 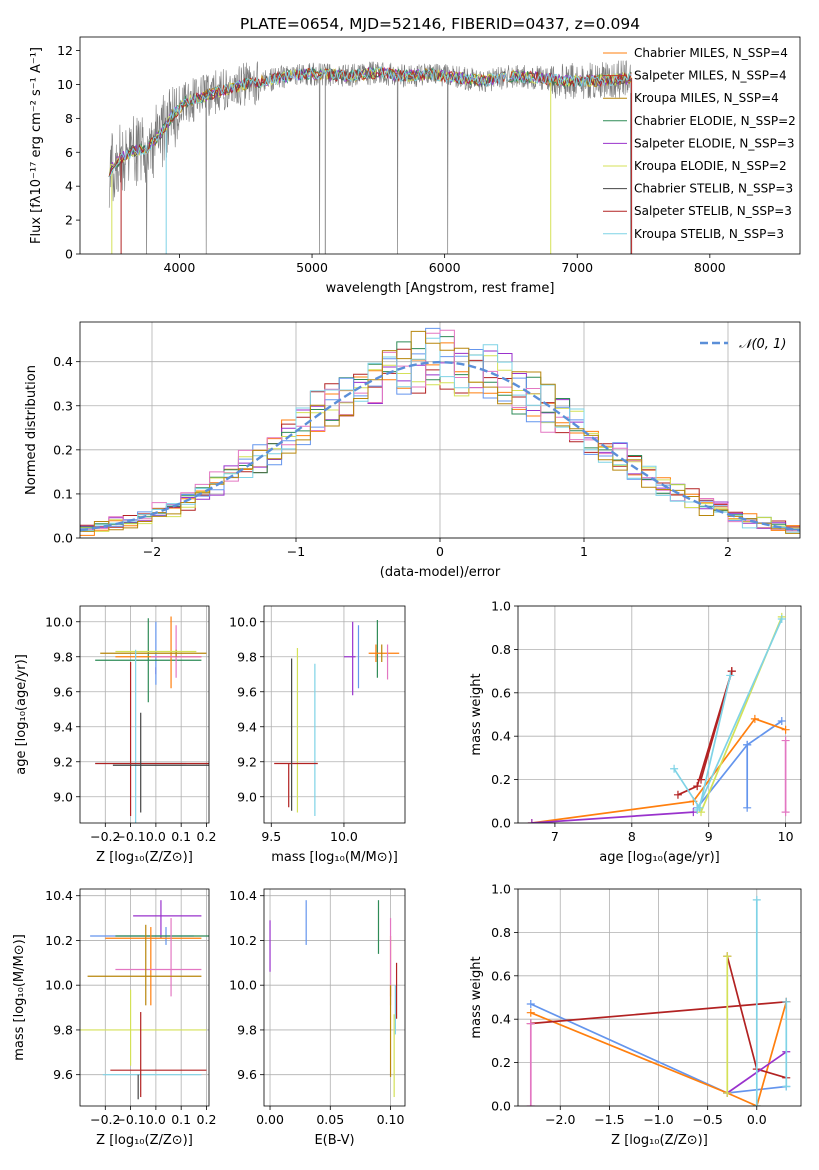 What do you see at coordinates (632, 836) in the screenshot?
I see `x-tick-label: 8` at bounding box center [632, 836].